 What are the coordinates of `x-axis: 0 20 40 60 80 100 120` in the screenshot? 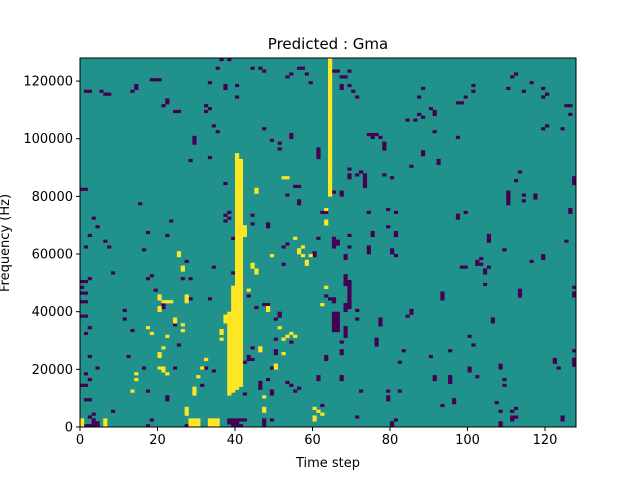 It's located at (316, 437).